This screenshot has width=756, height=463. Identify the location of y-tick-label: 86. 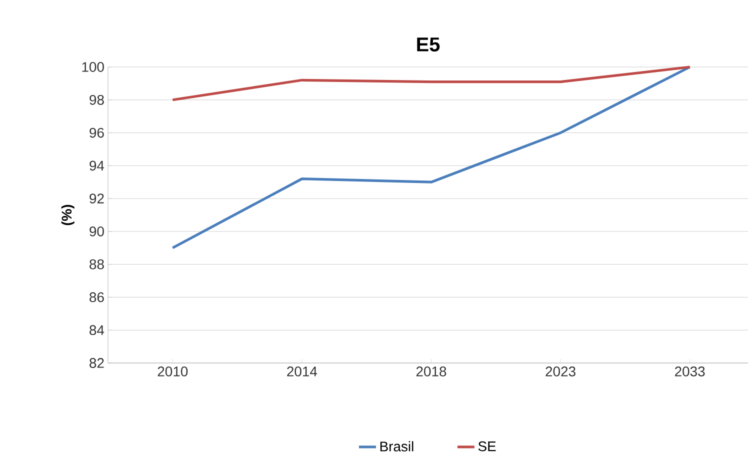
(97, 297).